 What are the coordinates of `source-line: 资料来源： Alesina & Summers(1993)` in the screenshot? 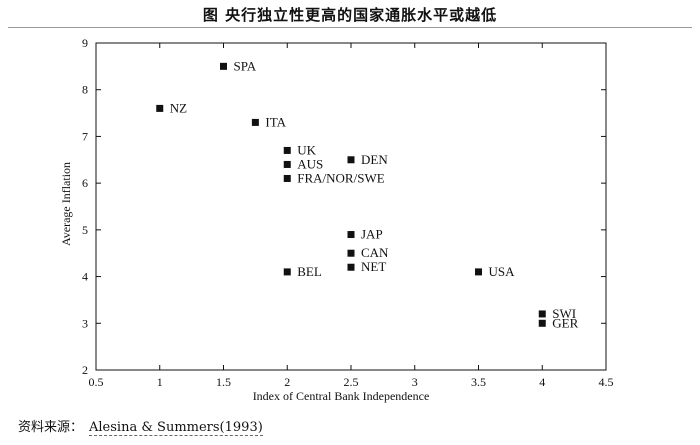 It's located at (140, 426).